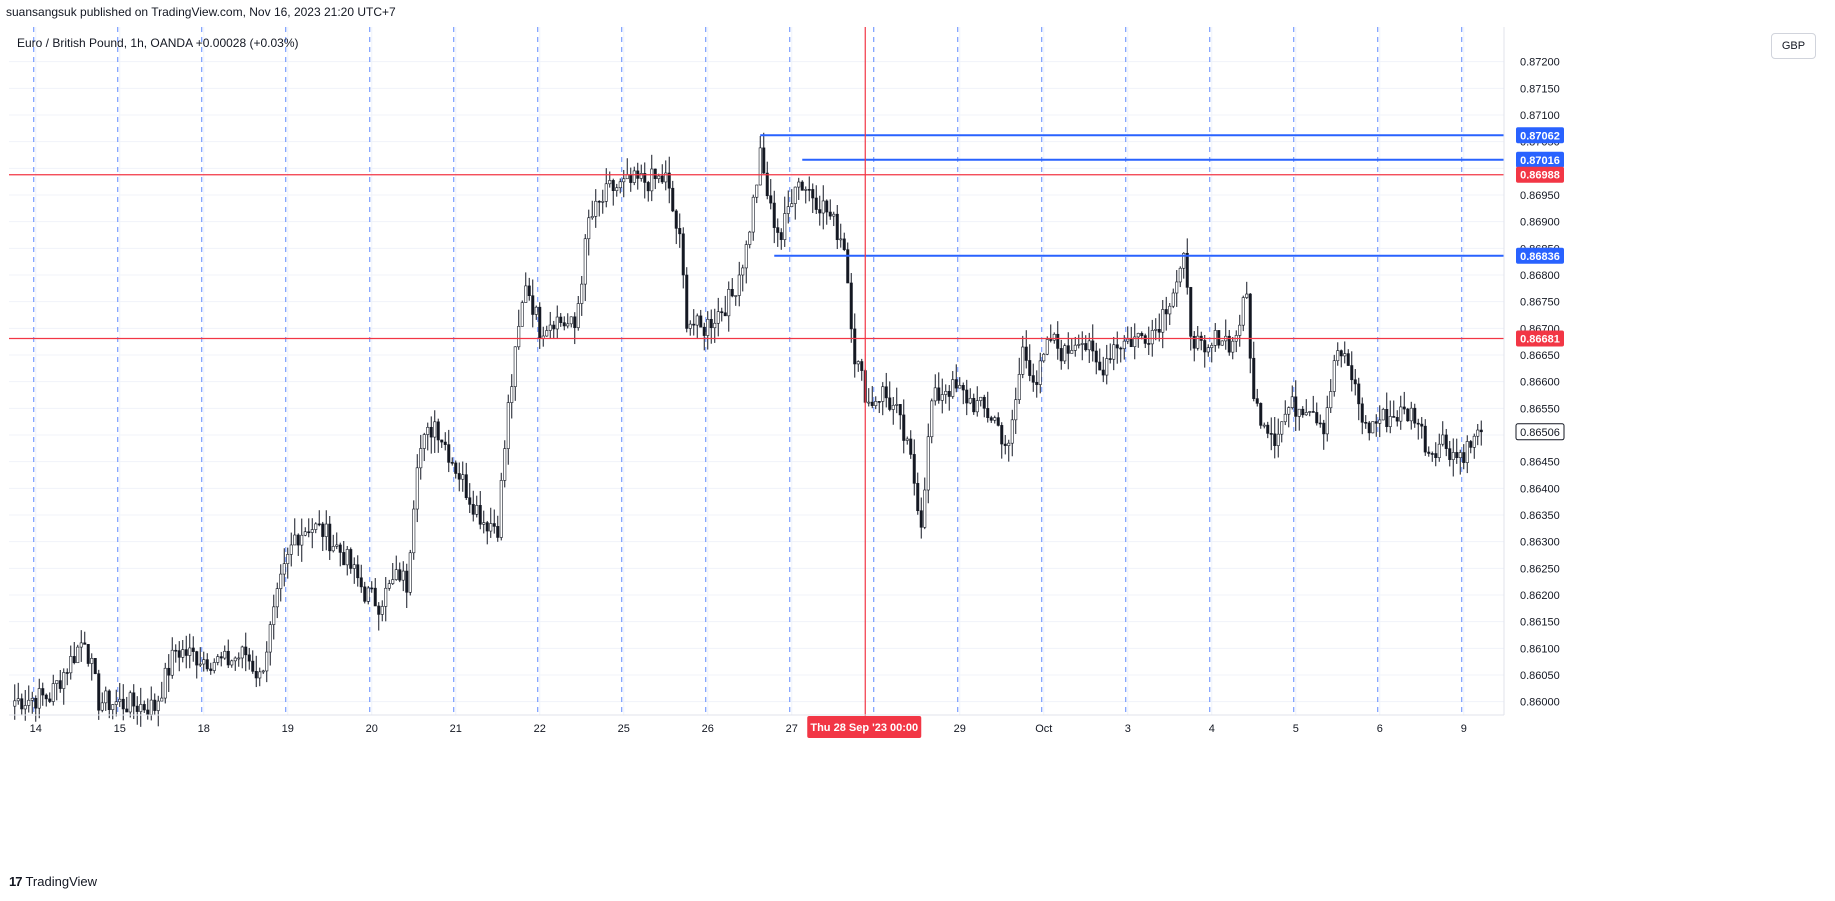 This screenshot has width=1835, height=901. Describe the element at coordinates (1464, 729) in the screenshot. I see `time-tick-label: 9` at that location.